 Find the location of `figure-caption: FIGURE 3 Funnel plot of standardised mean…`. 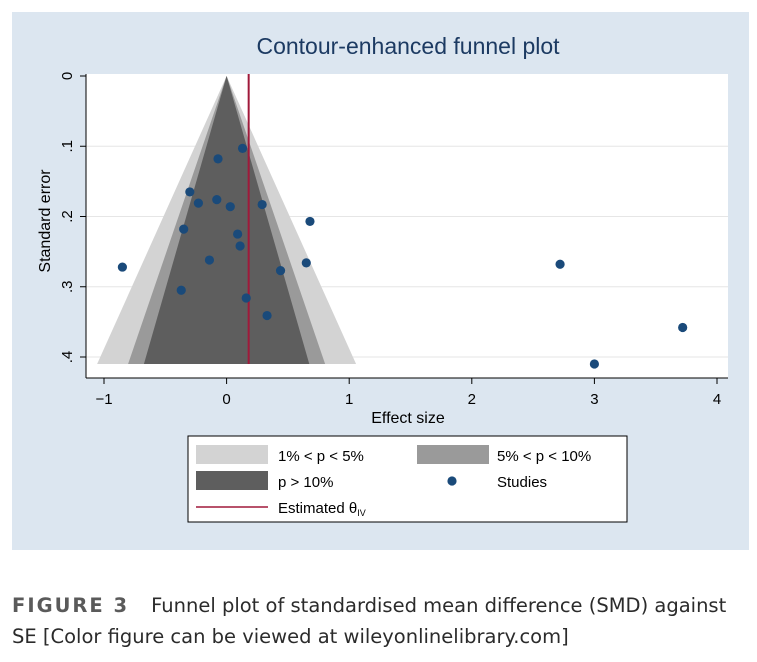

figure-caption: FIGURE 3 Funnel plot of standardised mean… is located at coordinates (379, 621).